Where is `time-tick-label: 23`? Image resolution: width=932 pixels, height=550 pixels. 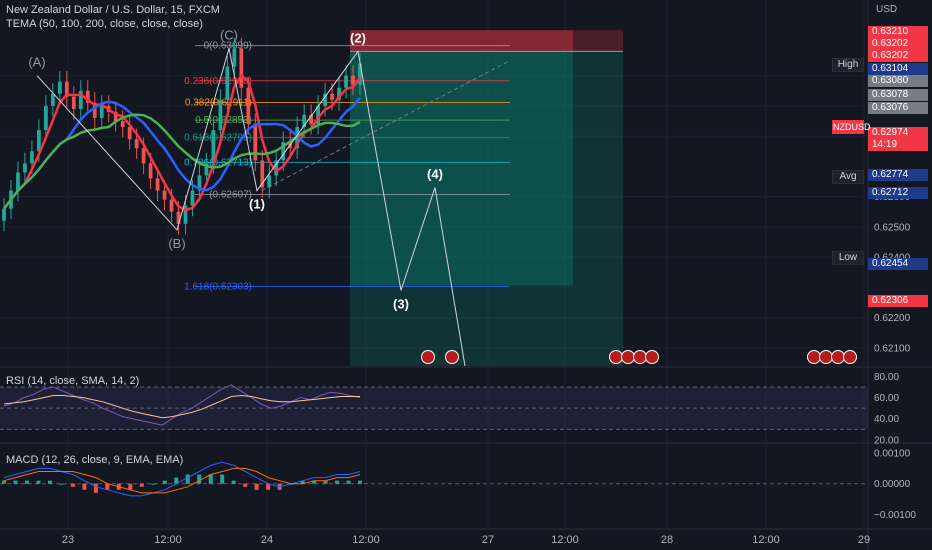 time-tick-label: 23 is located at coordinates (68, 540).